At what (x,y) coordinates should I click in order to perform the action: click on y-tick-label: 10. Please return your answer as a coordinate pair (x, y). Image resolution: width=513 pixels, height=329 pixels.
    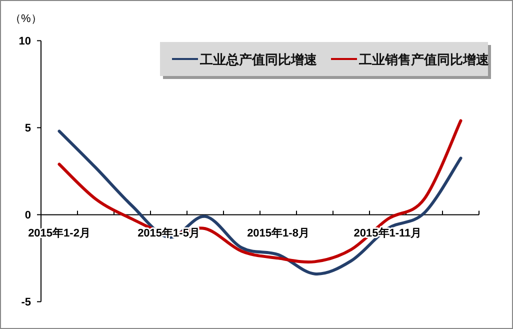
    Looking at the image, I should click on (24, 42).